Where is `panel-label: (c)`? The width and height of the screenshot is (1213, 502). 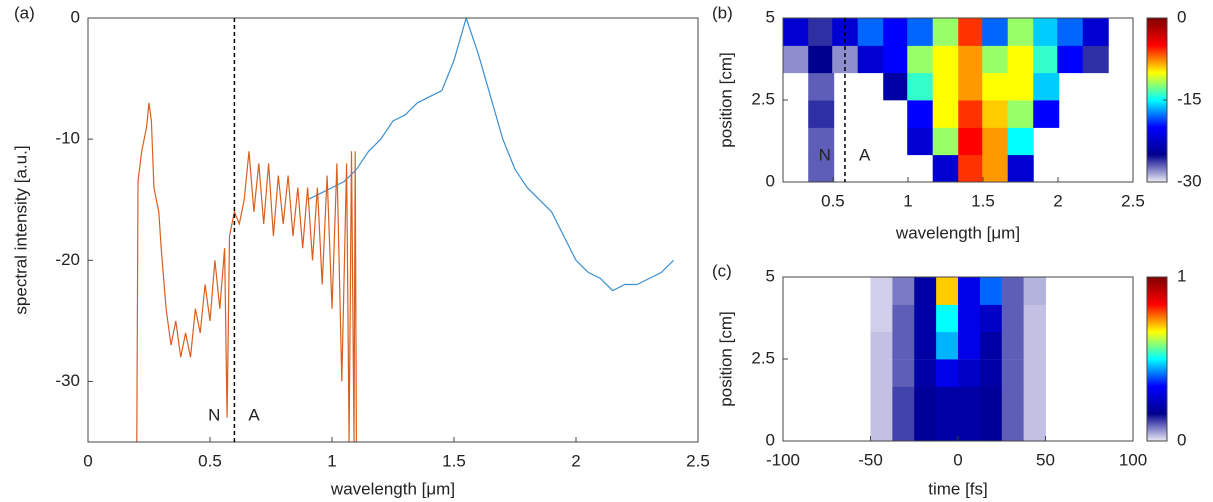 panel-label: (c) is located at coordinates (722, 270).